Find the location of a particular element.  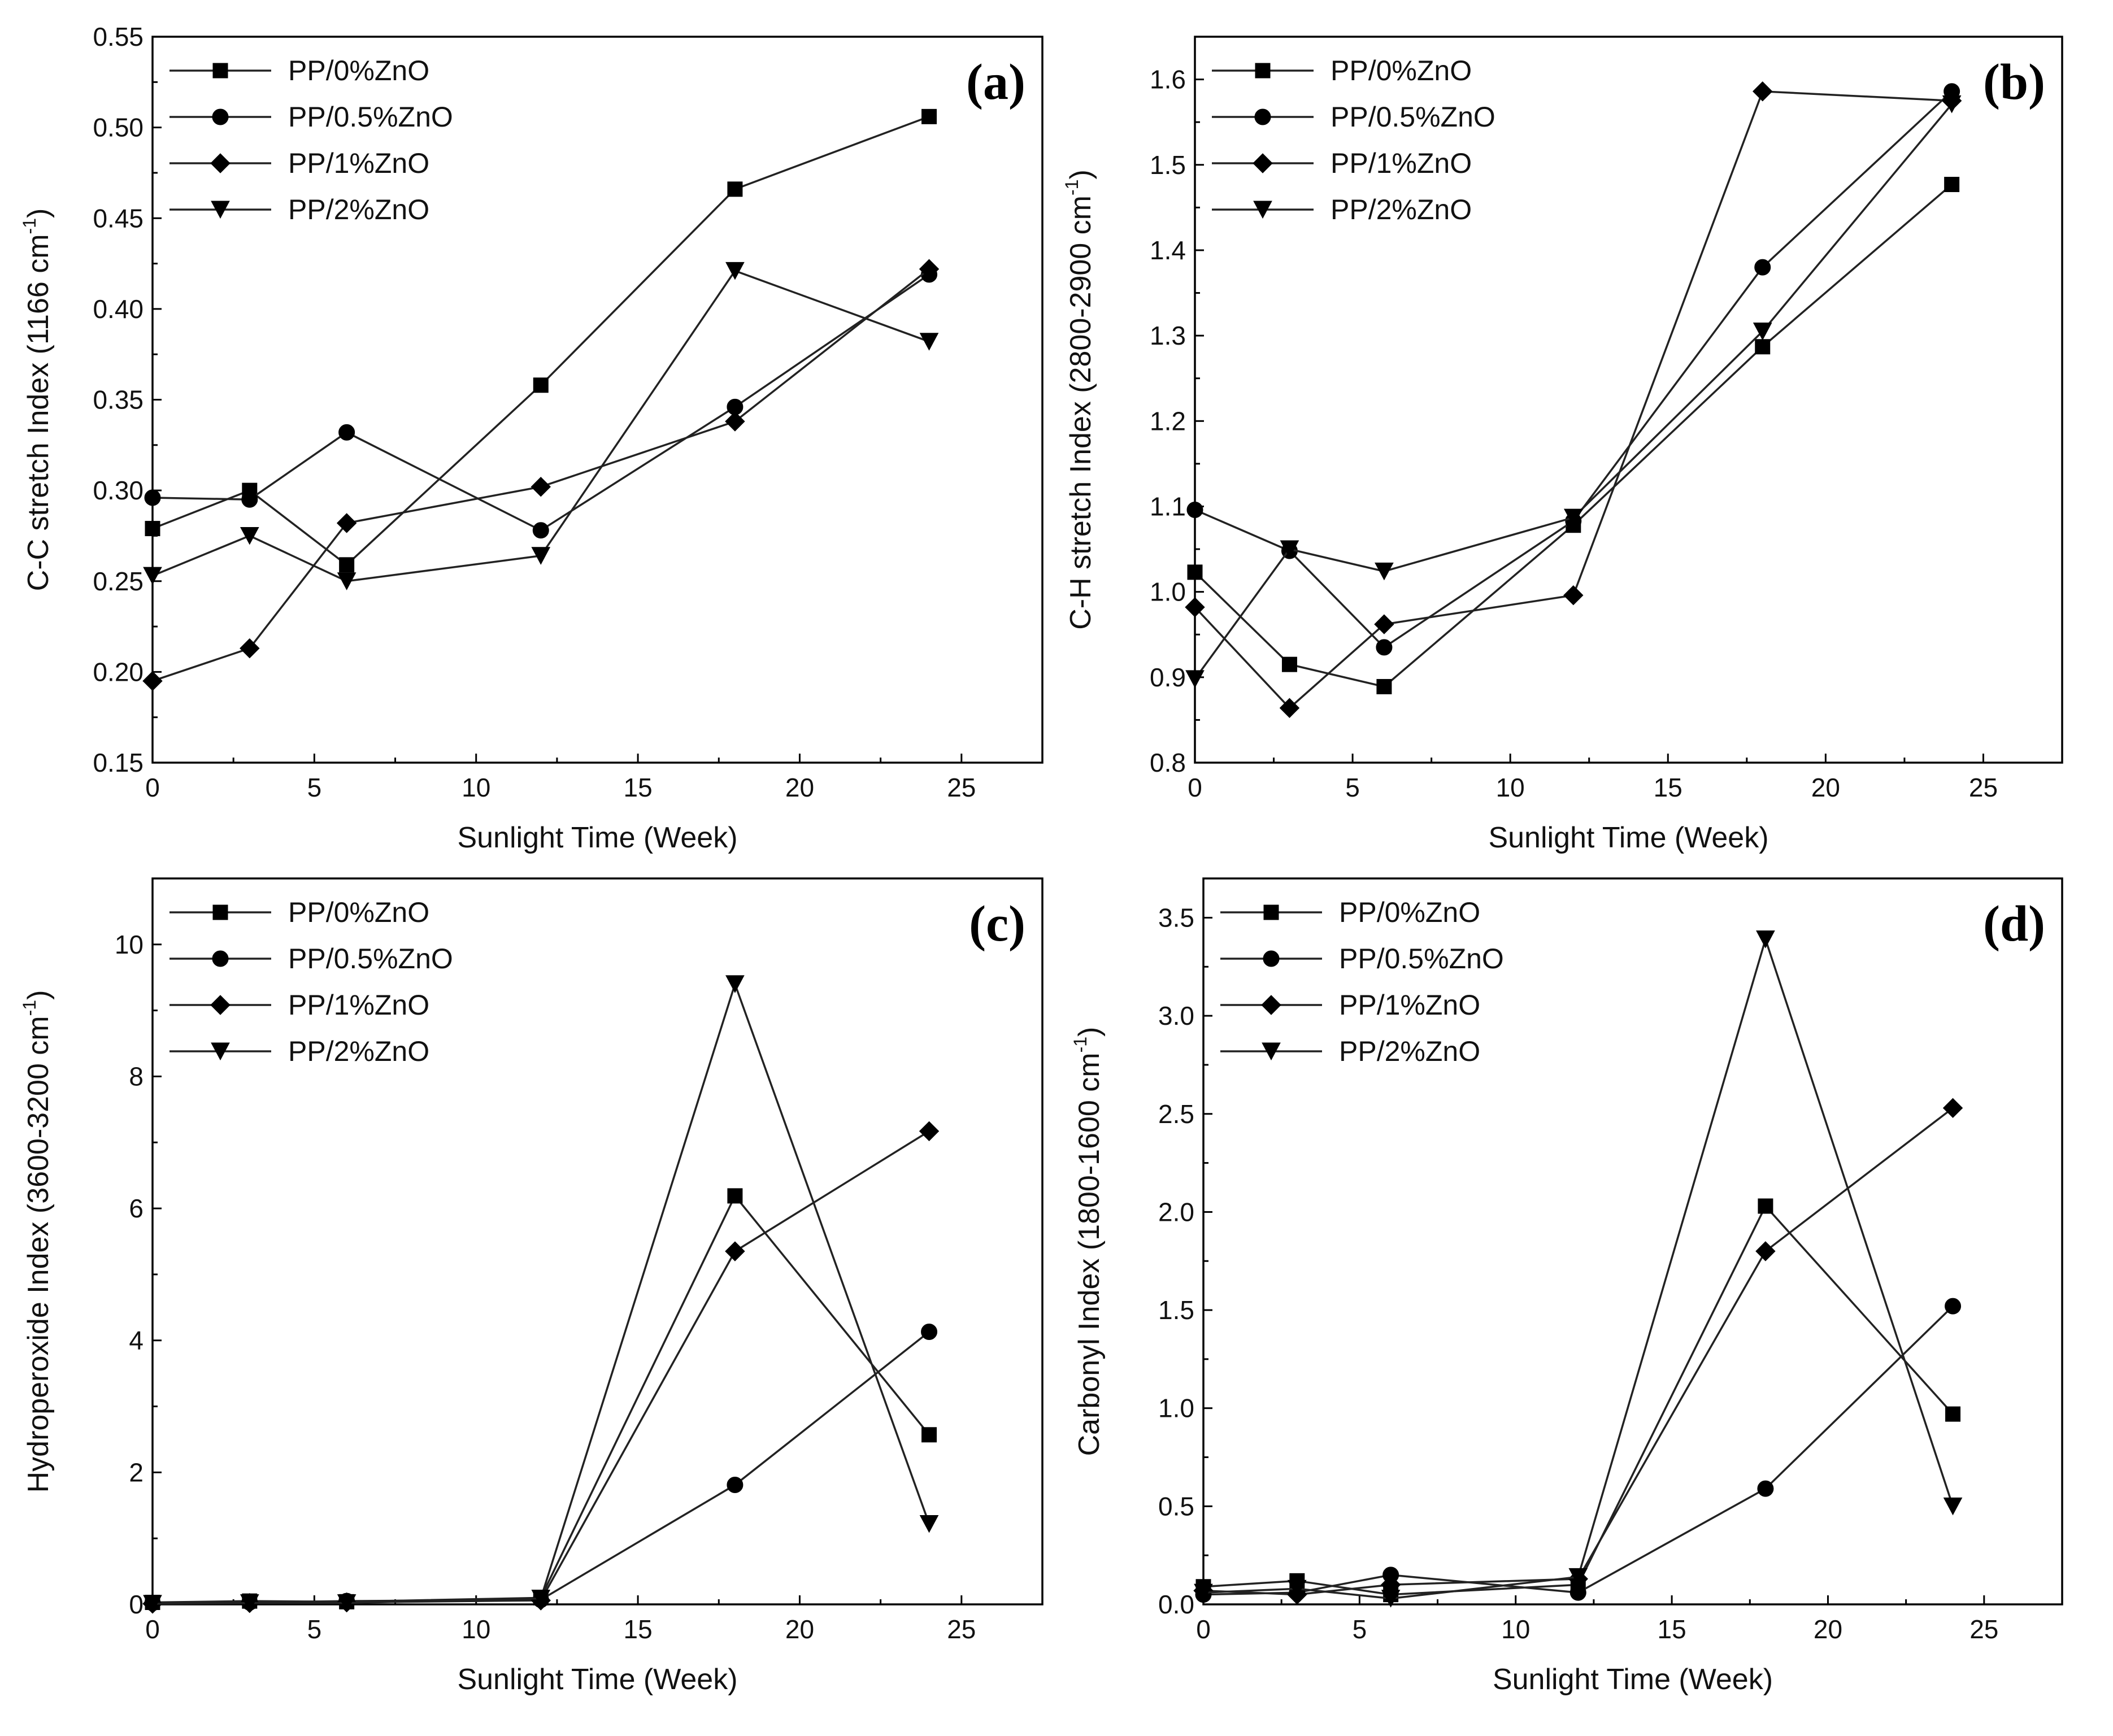

y-tick-label: 0.8 is located at coordinates (1168, 762).